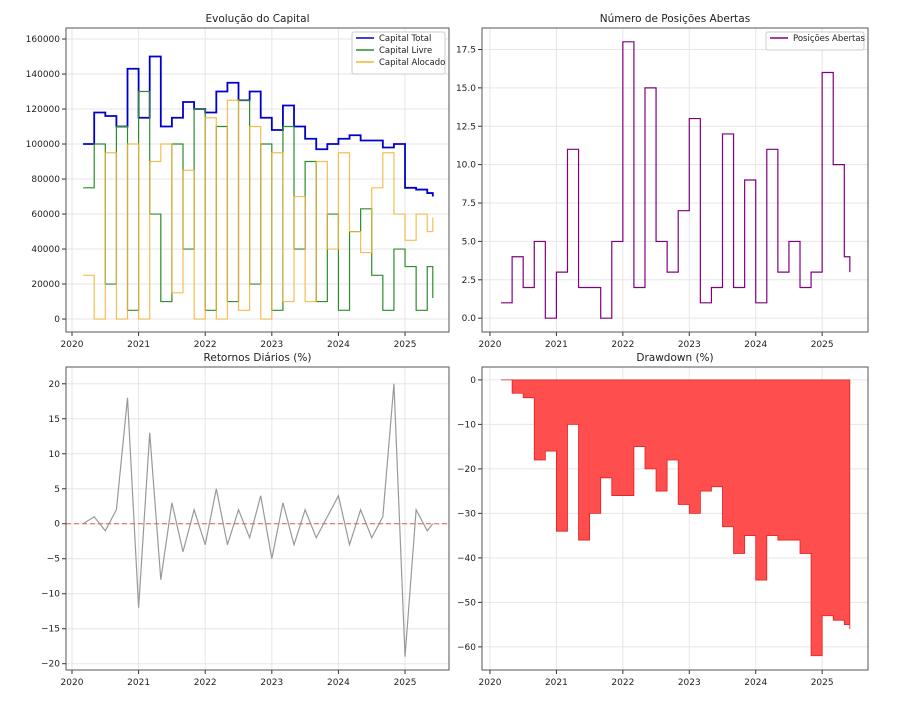 This screenshot has height=704, width=903. What do you see at coordinates (469, 319) in the screenshot?
I see `y-tick-label: 0.0` at bounding box center [469, 319].